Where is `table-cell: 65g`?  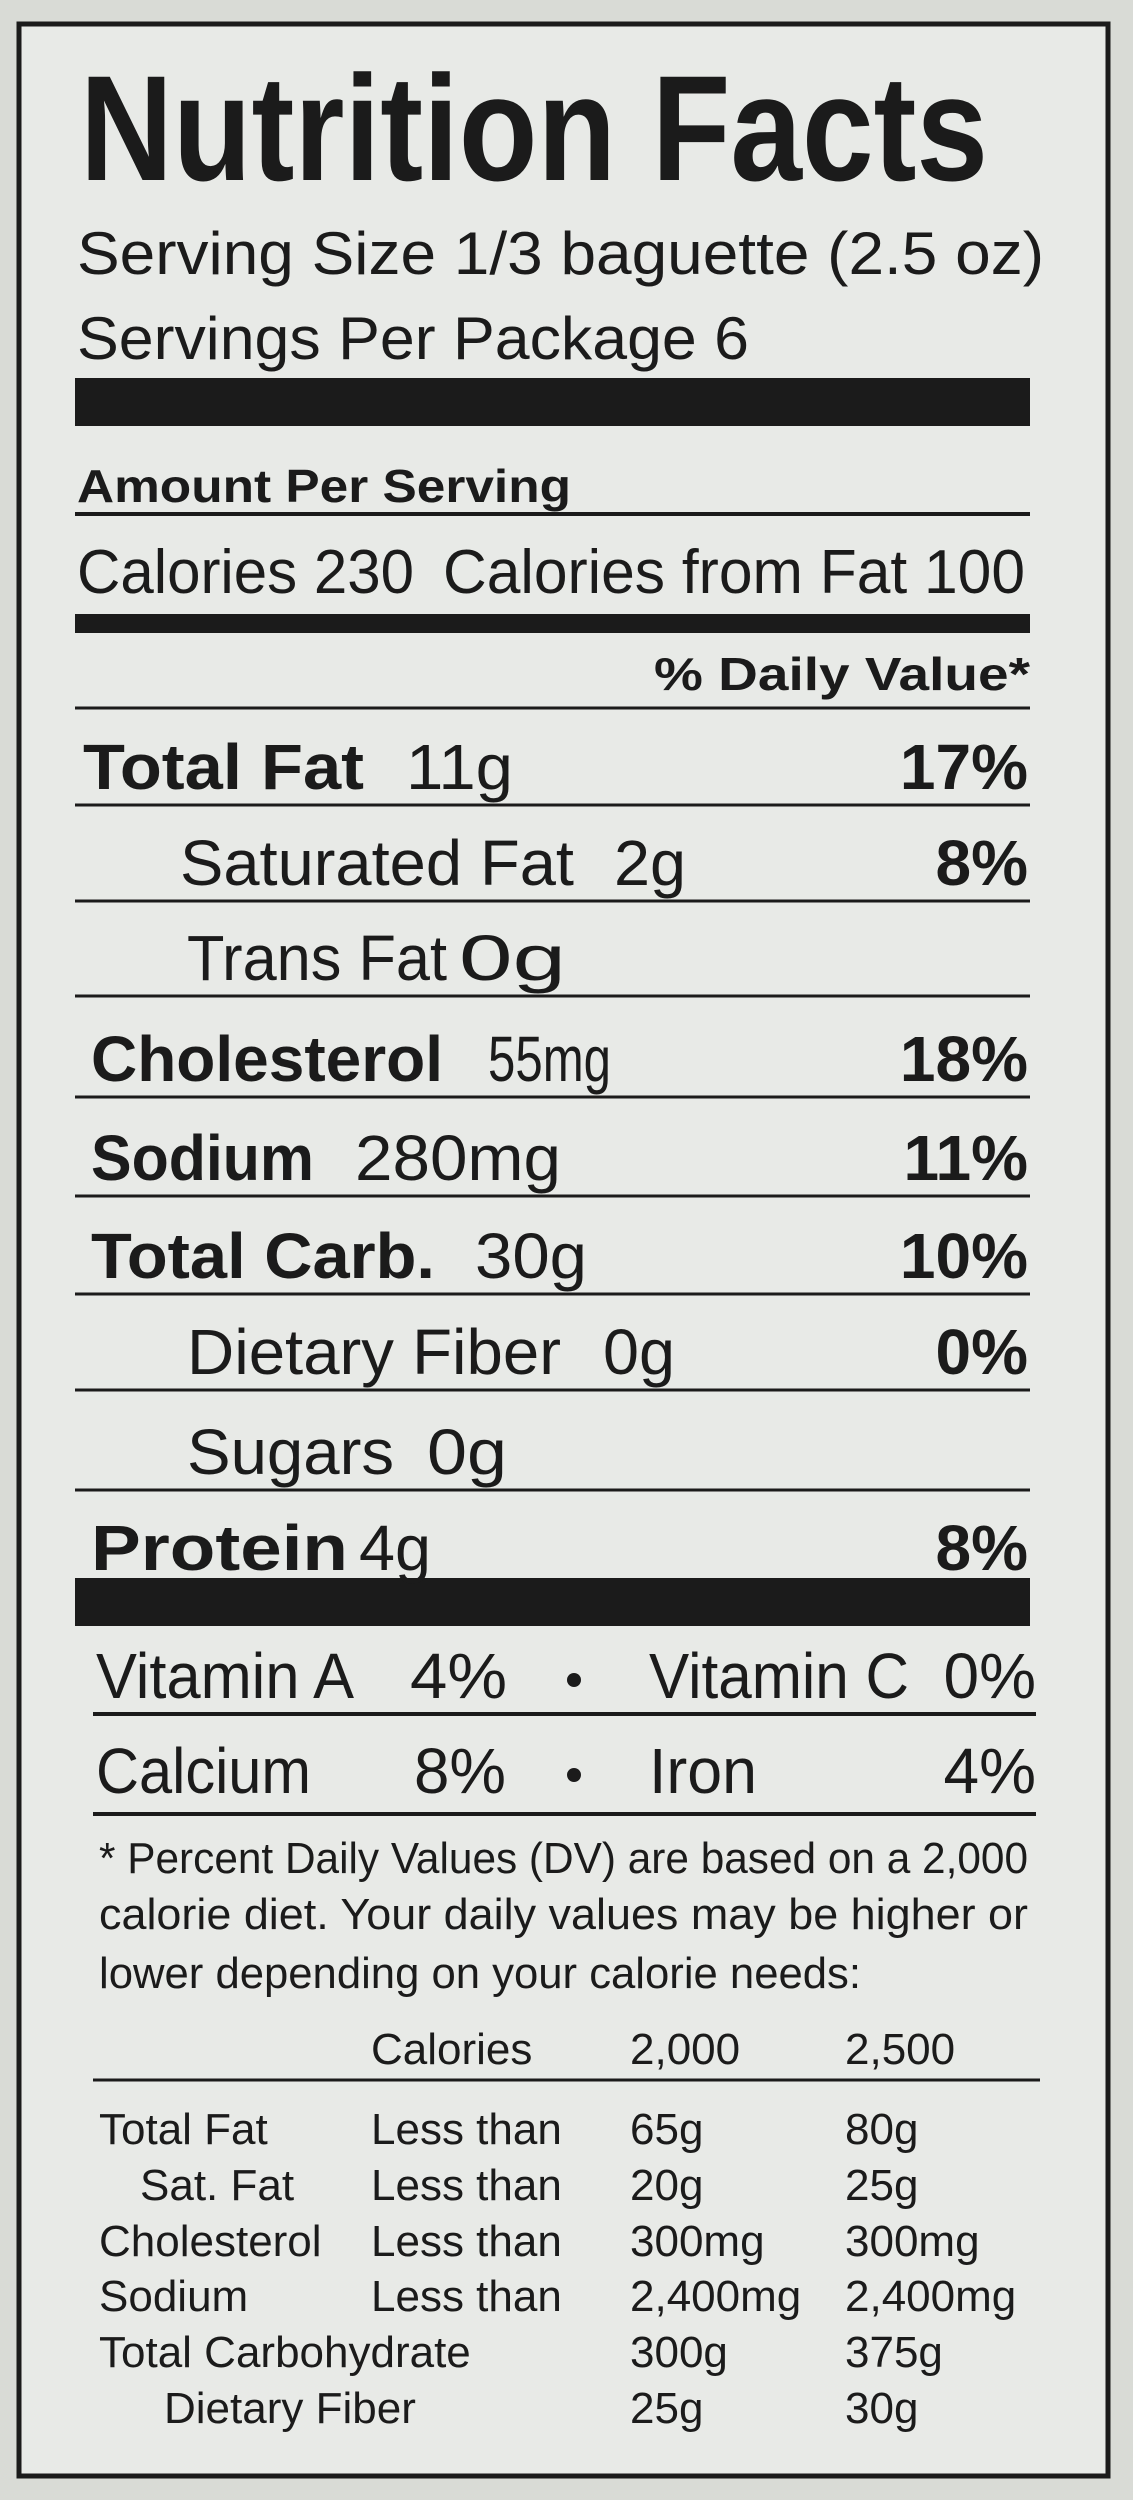 table-cell: 65g is located at coordinates (666, 2129).